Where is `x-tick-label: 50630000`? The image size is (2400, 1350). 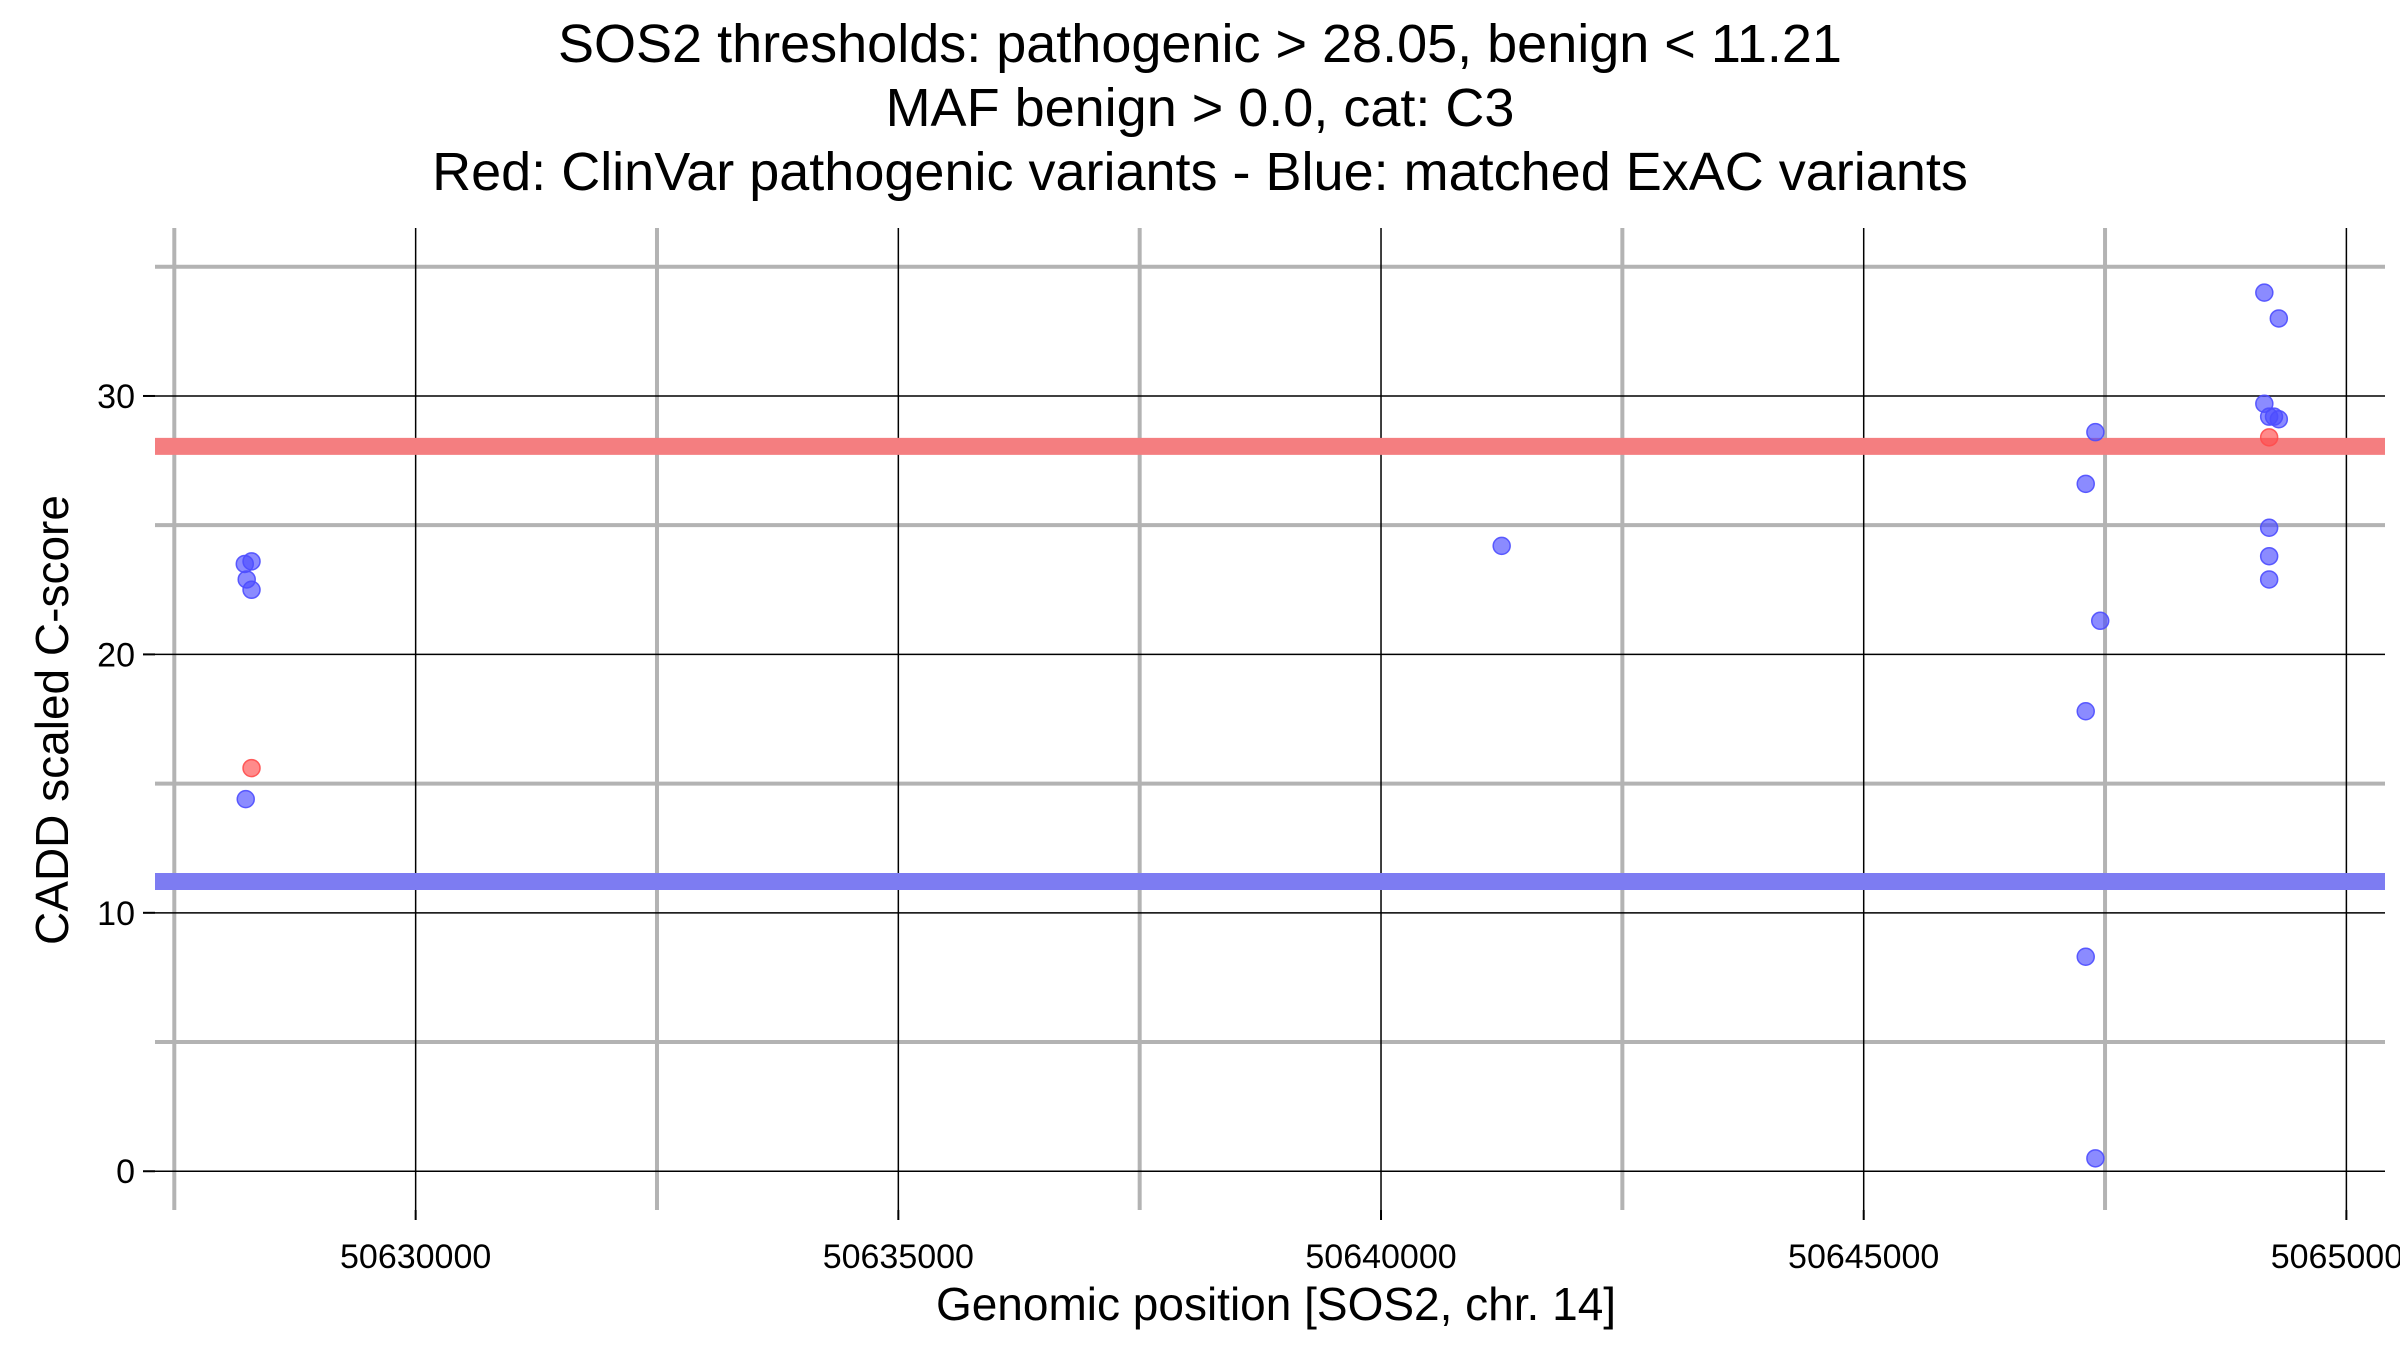 x-tick-label: 50630000 is located at coordinates (415, 1257).